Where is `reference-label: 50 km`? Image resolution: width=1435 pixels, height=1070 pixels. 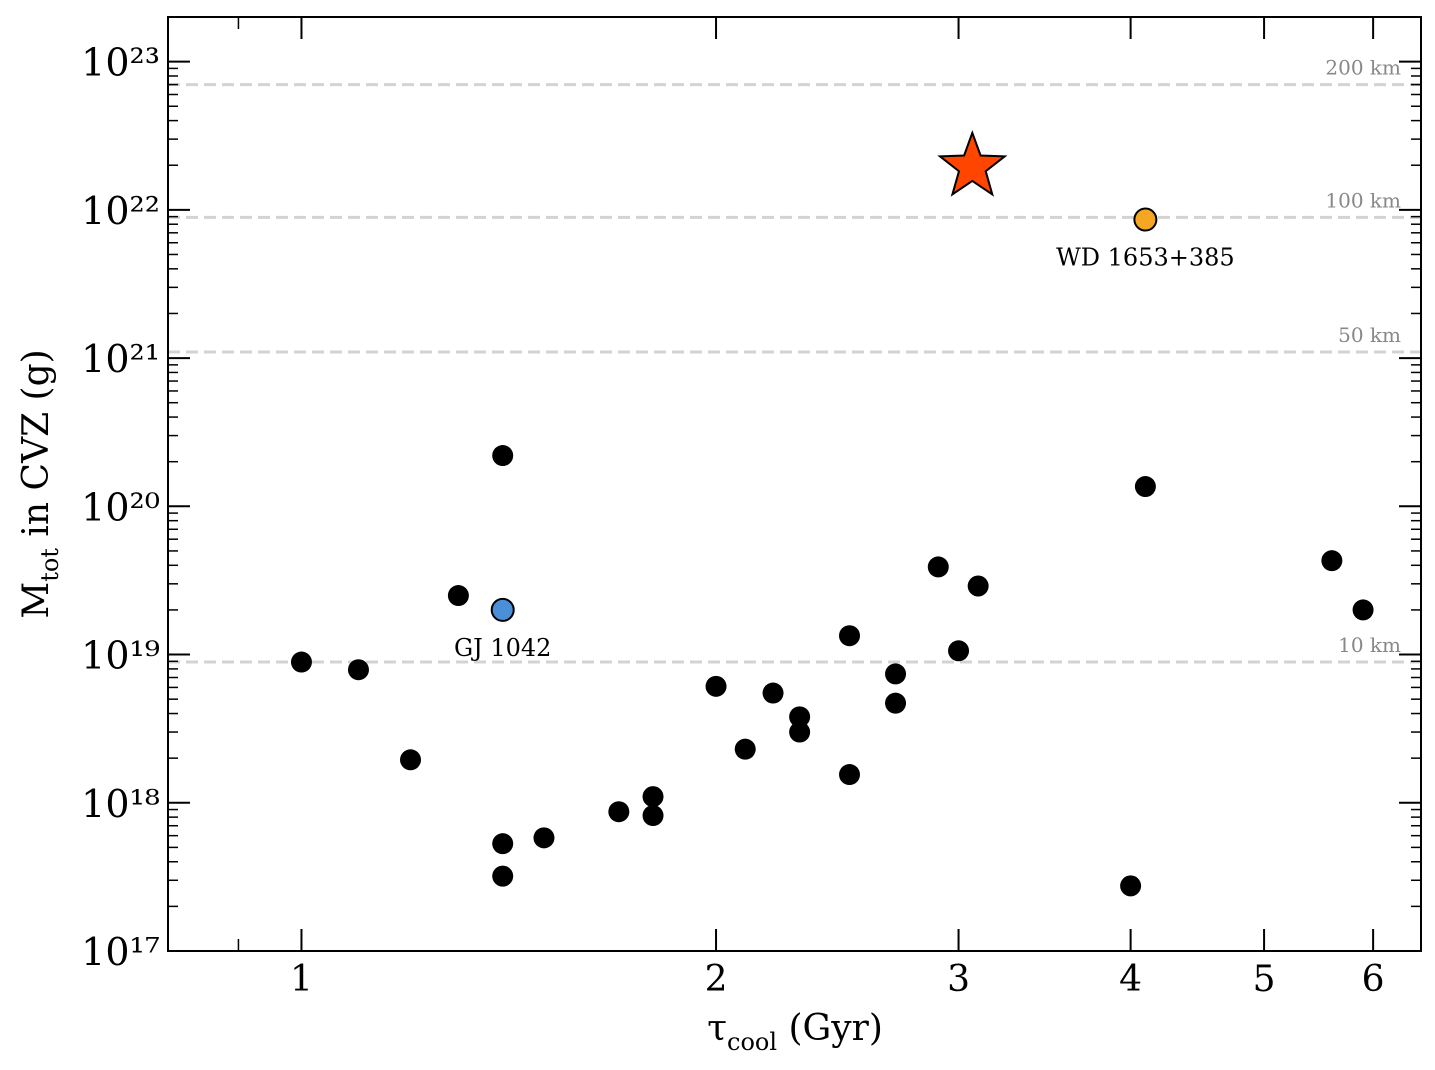
reference-label: 50 km is located at coordinates (1369, 335).